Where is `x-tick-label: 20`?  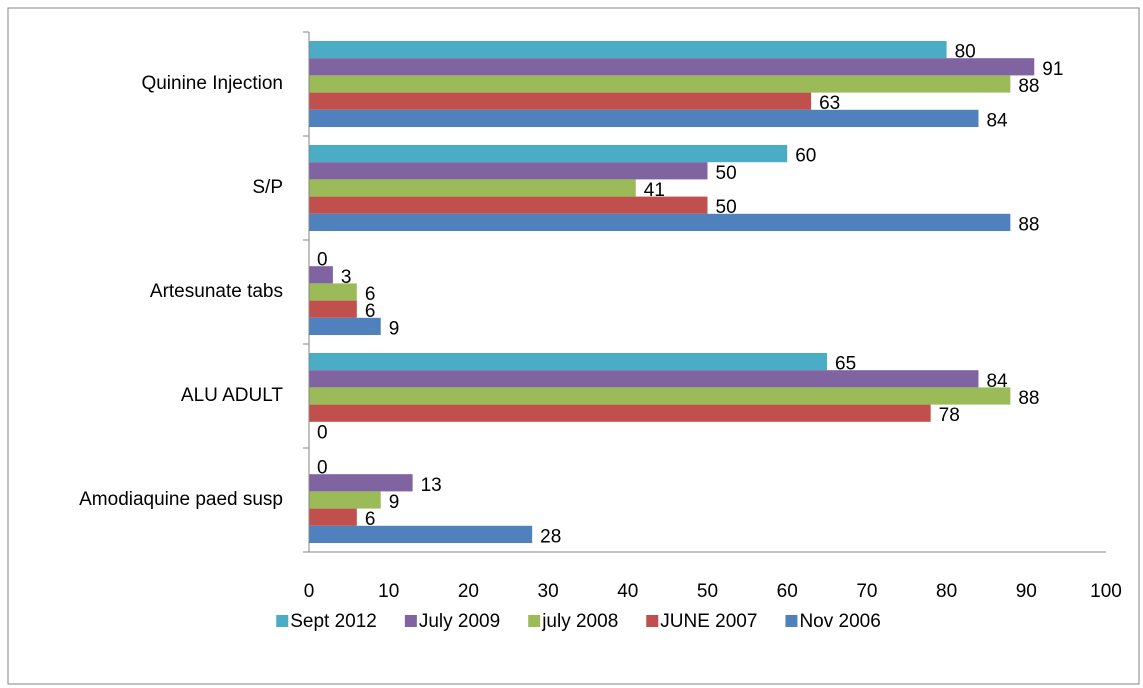
x-tick-label: 20 is located at coordinates (468, 591).